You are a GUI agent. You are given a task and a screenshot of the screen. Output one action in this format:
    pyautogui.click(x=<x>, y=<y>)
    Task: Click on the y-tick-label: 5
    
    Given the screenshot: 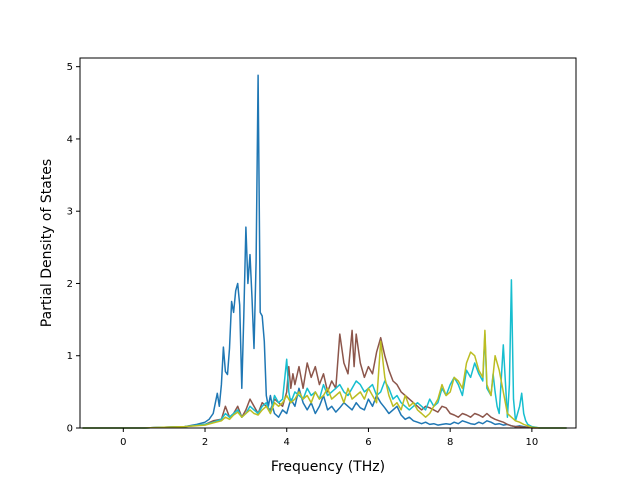 What is the action you would take?
    pyautogui.click(x=70, y=67)
    